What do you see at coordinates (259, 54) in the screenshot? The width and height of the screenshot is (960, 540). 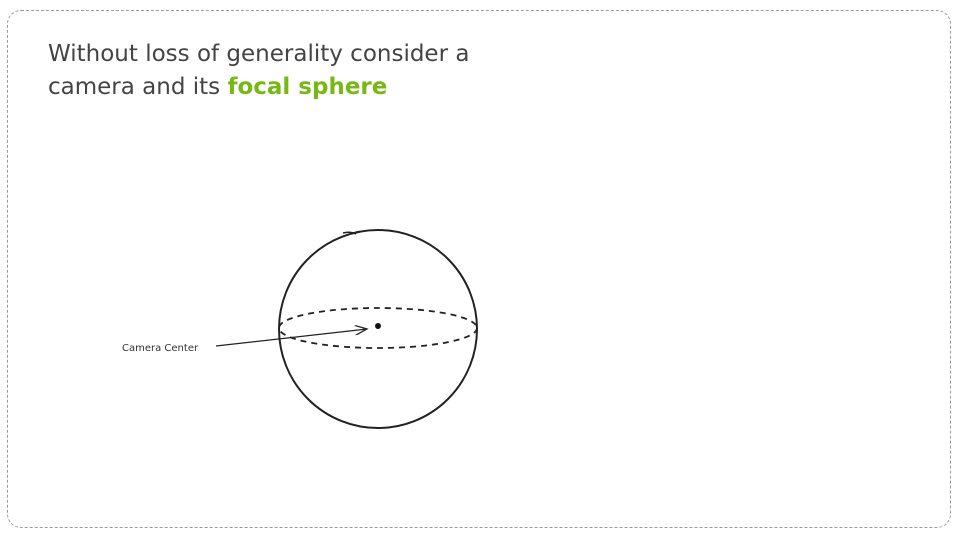 I see `caption-line-1: Without loss of generality consider a` at bounding box center [259, 54].